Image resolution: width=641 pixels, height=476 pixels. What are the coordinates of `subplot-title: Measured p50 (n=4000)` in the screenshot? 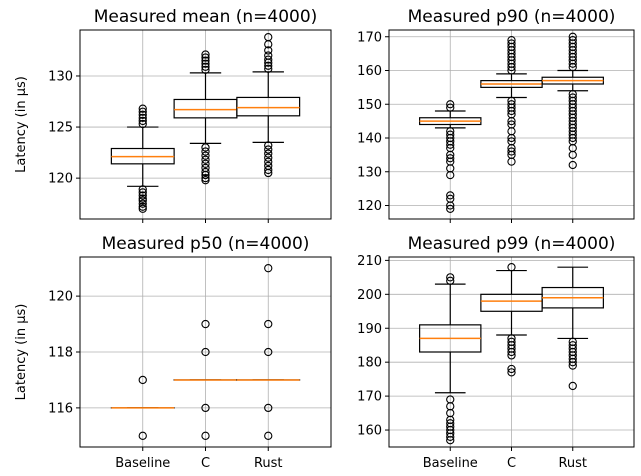 It's located at (206, 244).